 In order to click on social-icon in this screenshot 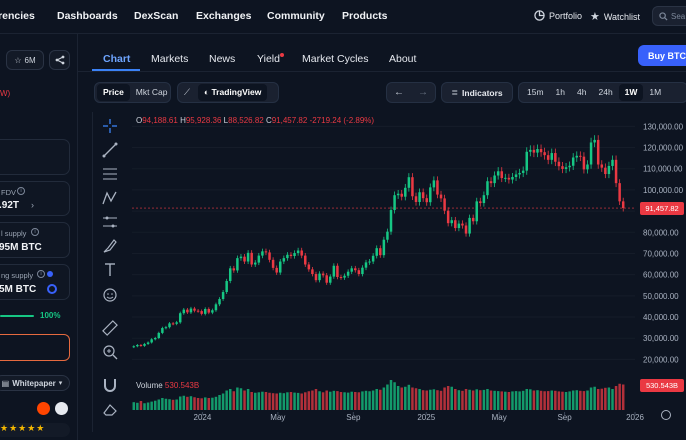, I will do `click(43, 408)`.